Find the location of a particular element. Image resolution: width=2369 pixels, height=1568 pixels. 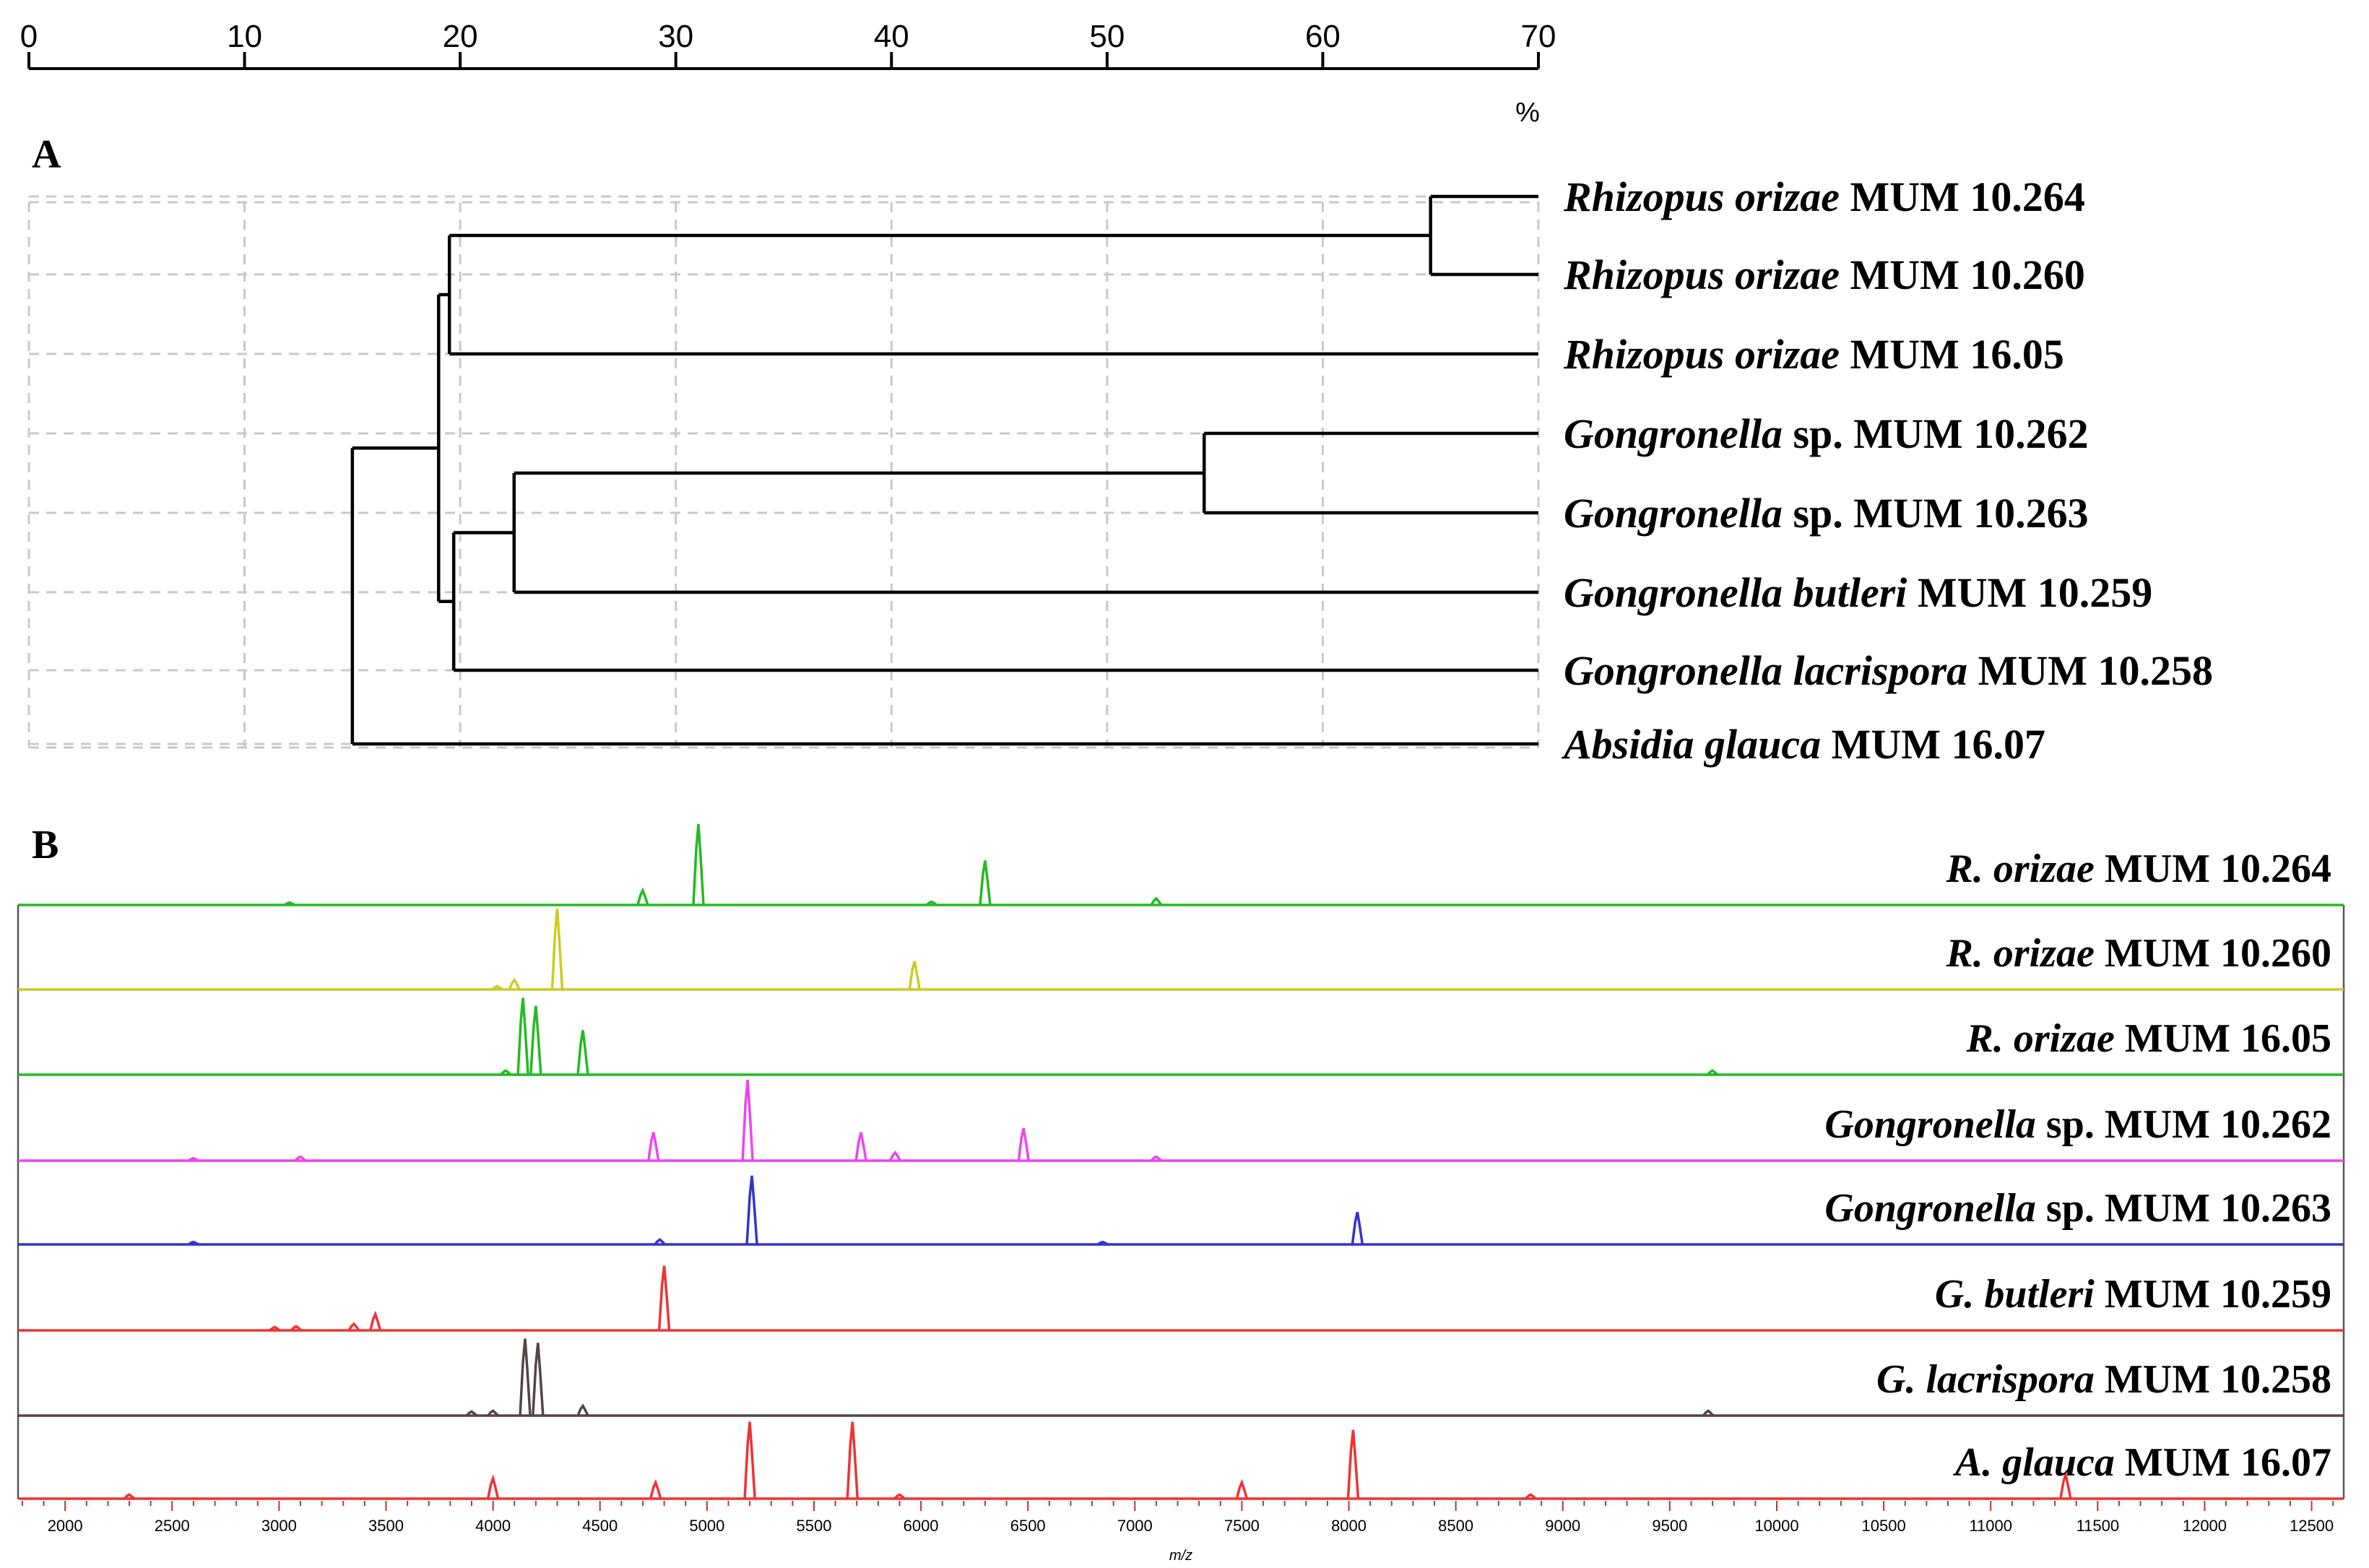

x-tick-label: 11500 is located at coordinates (2098, 1526).